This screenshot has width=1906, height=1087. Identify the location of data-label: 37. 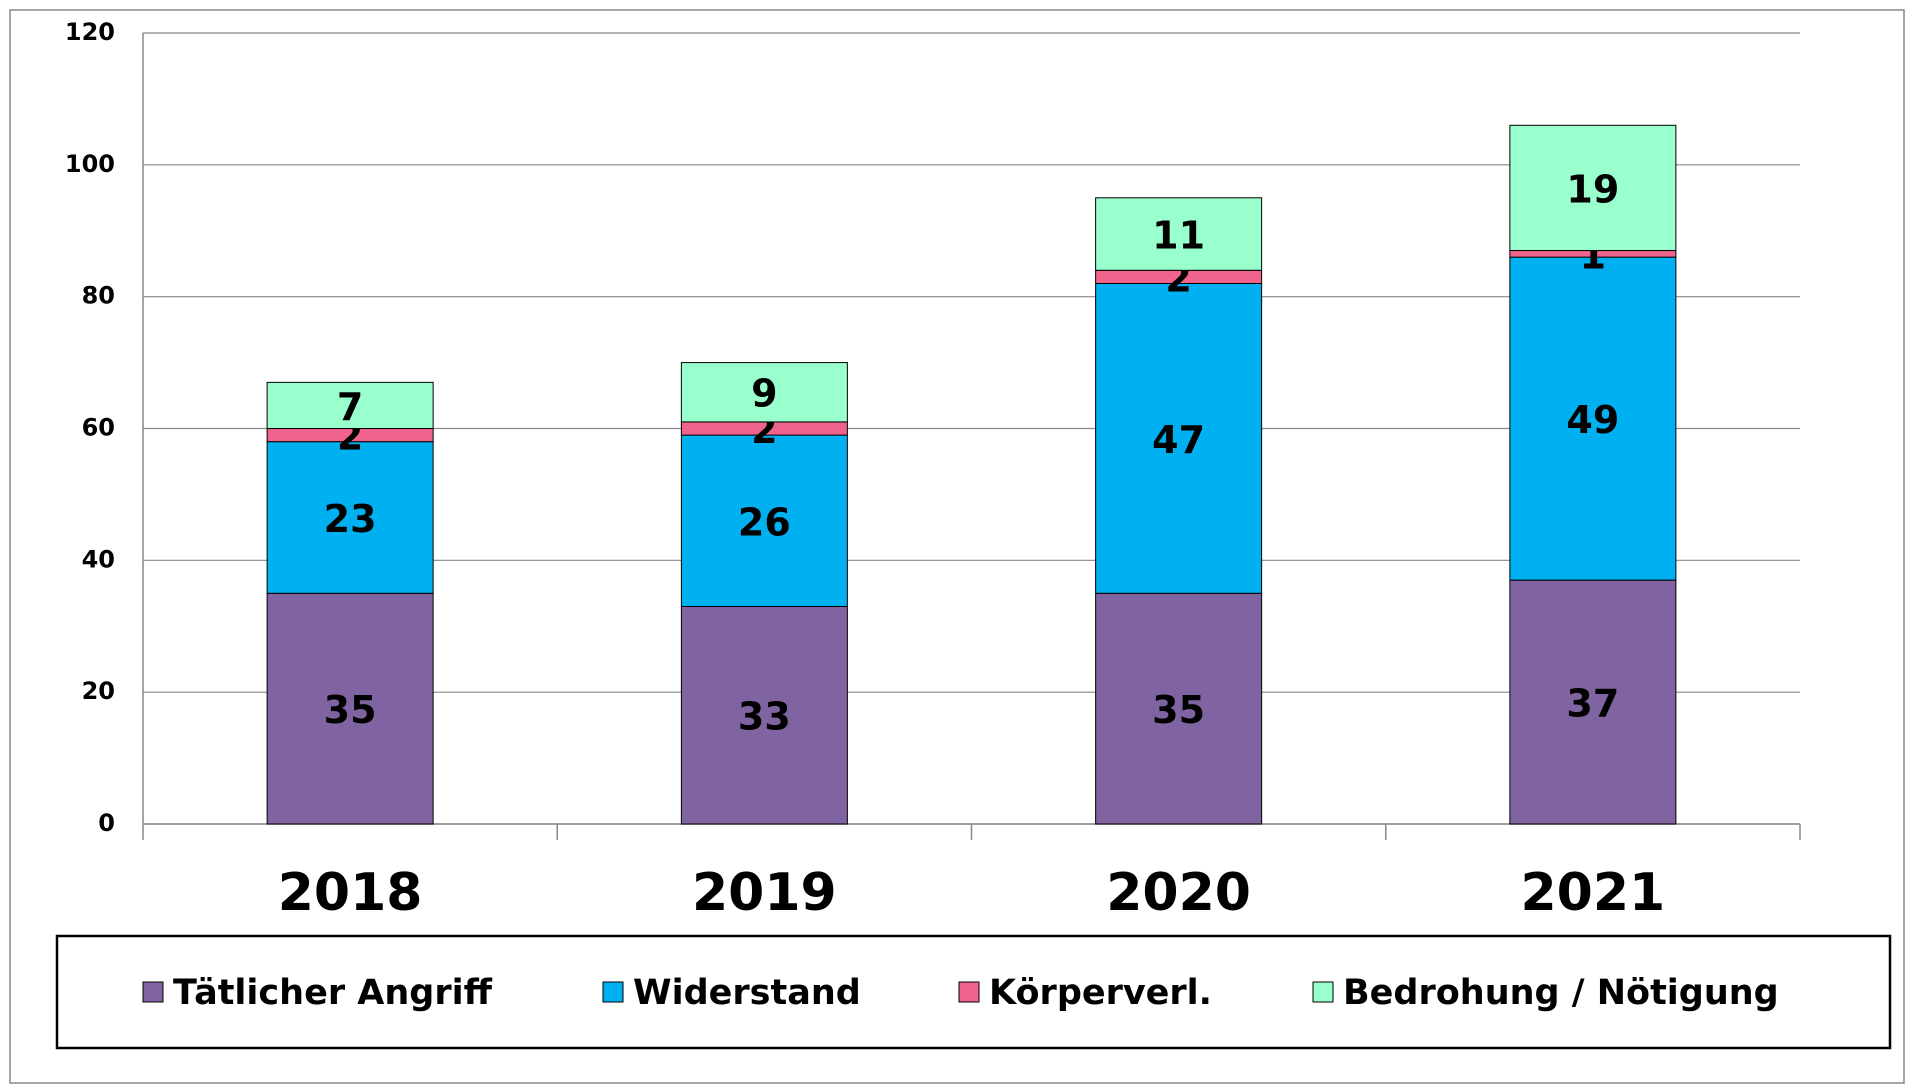
(1592, 704).